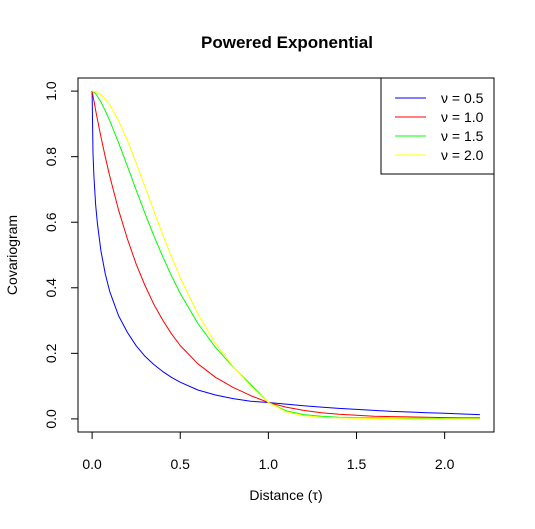 The width and height of the screenshot is (535, 529). Describe the element at coordinates (357, 464) in the screenshot. I see `x-tick-label: 1.5` at that location.